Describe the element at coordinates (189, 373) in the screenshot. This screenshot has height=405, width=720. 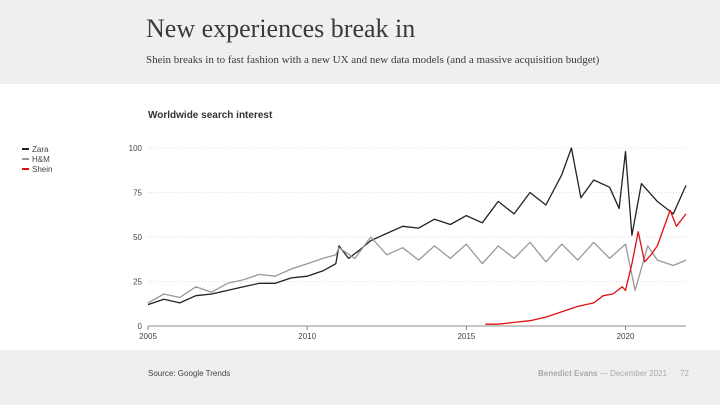
I see `source-note: Source: Google Trends` at that location.